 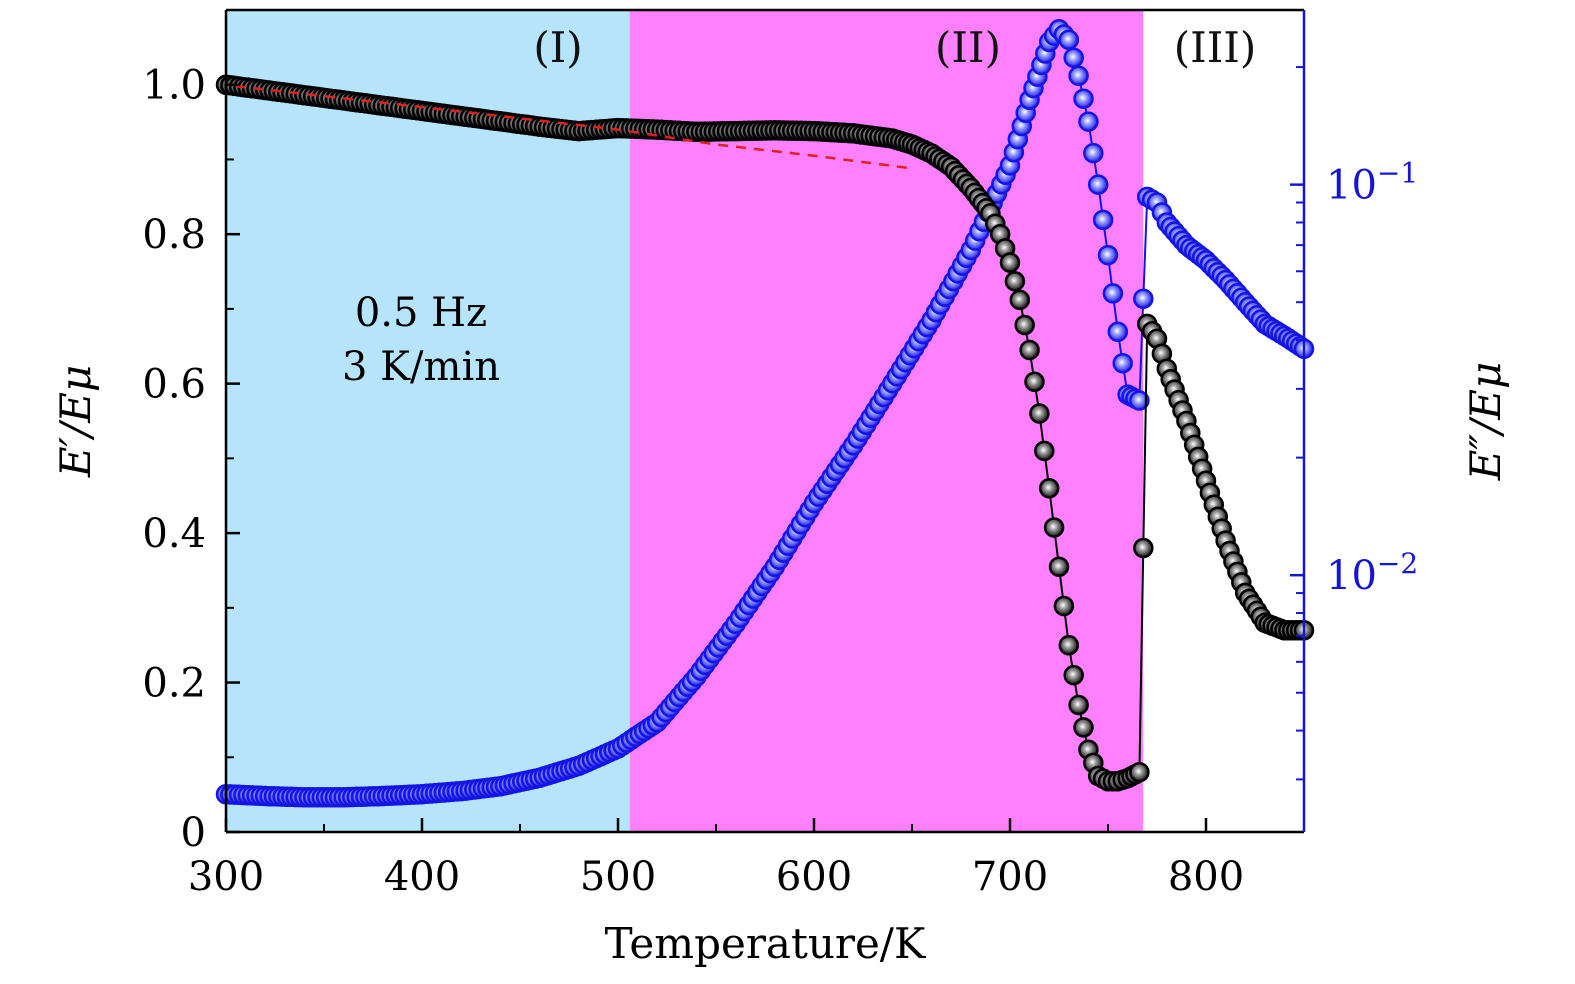 I want to click on x-tick-label: 500, so click(x=618, y=877).